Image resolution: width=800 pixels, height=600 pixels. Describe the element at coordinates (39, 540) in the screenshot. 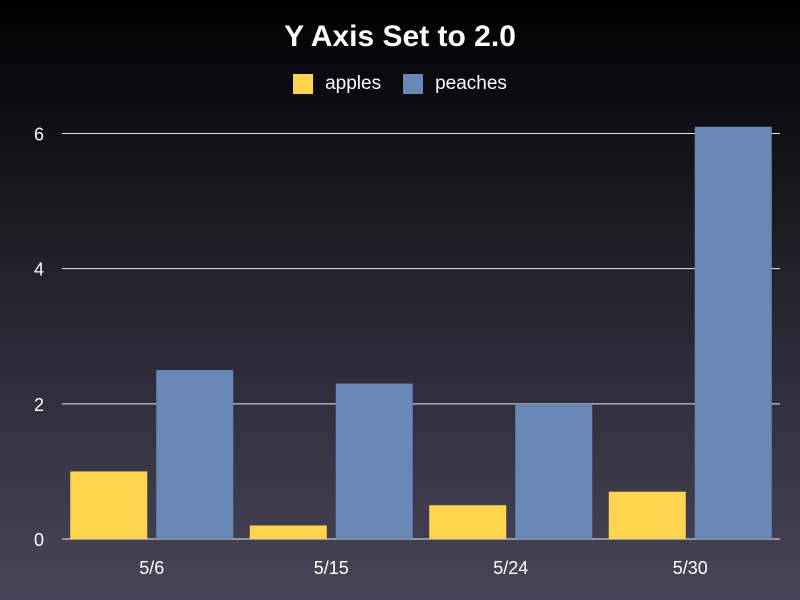

I see `y-tick-label-0: 0` at that location.